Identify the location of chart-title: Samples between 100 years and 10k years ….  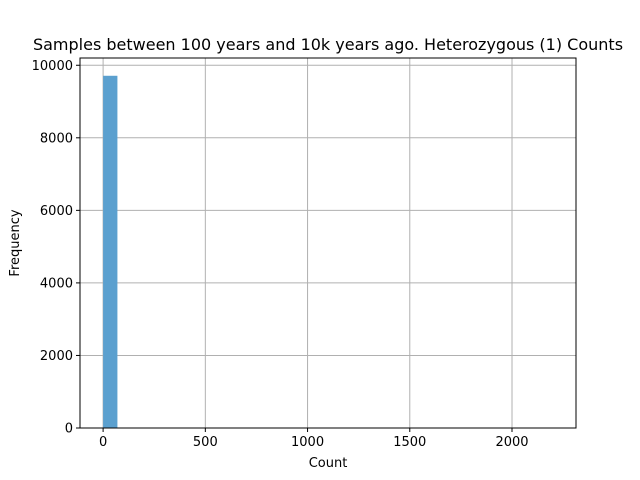
(328, 44).